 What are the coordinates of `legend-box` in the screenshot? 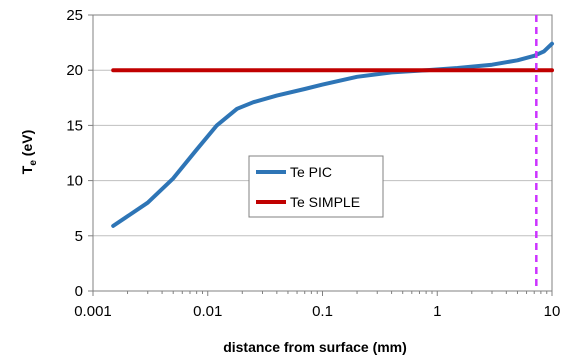 It's located at (316, 186).